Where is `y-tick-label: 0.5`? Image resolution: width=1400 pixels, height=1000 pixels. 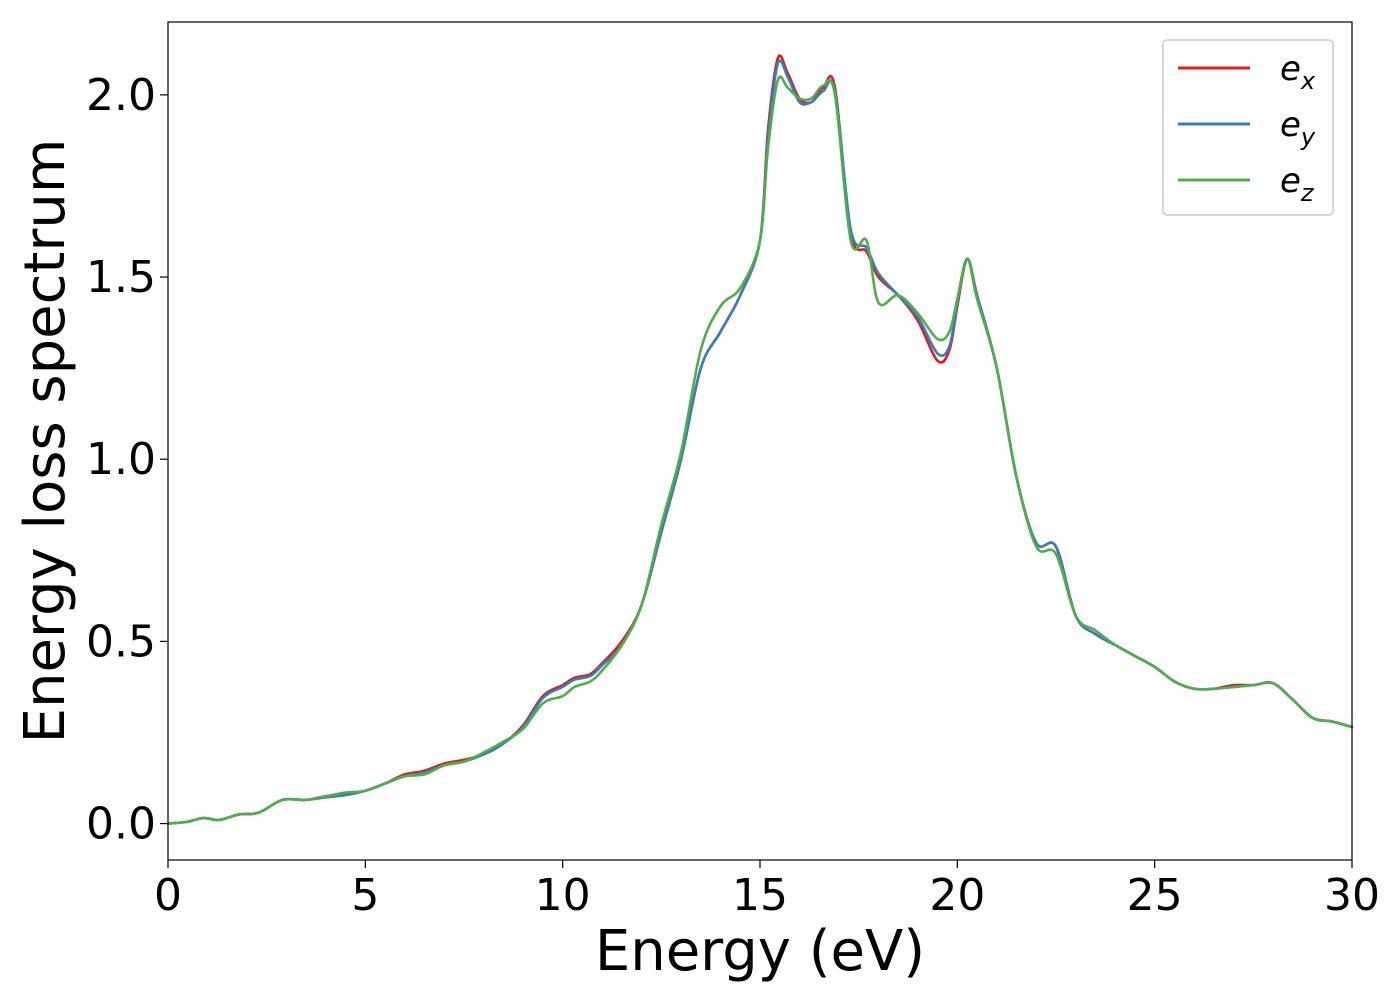
y-tick-label: 0.5 is located at coordinates (121, 641).